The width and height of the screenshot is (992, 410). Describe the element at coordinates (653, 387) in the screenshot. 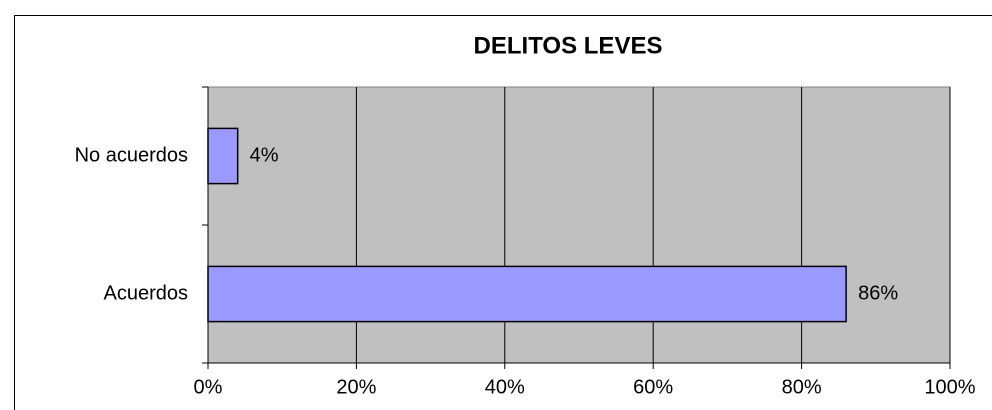

I see `x-tick-label: 60%` at that location.